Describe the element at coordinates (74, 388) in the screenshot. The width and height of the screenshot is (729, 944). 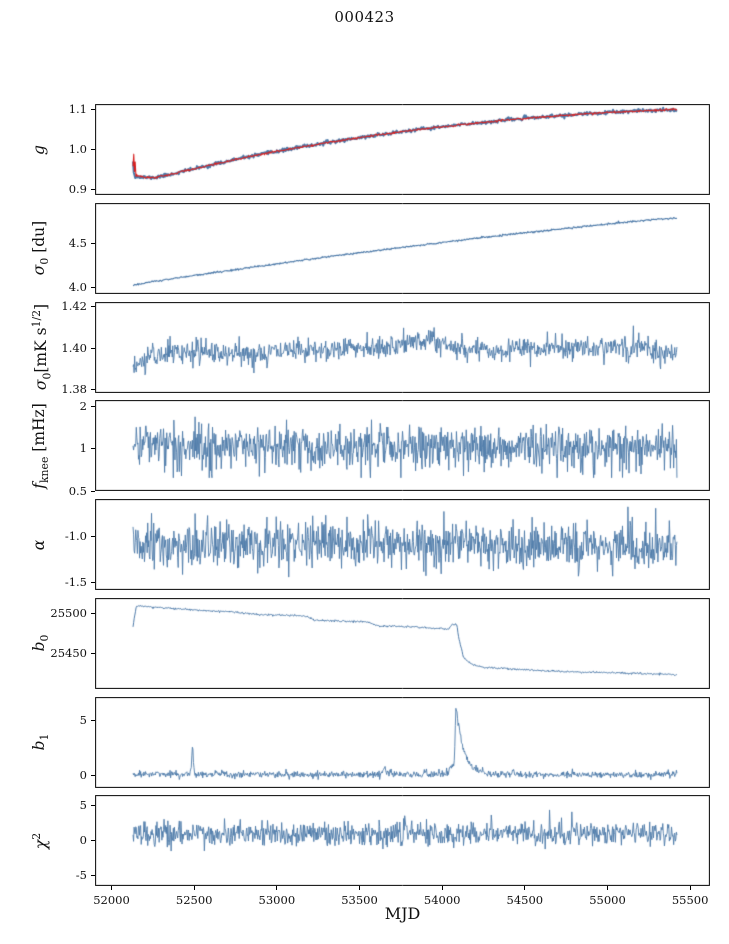
I see `y-tick-label: 1.38` at that location.